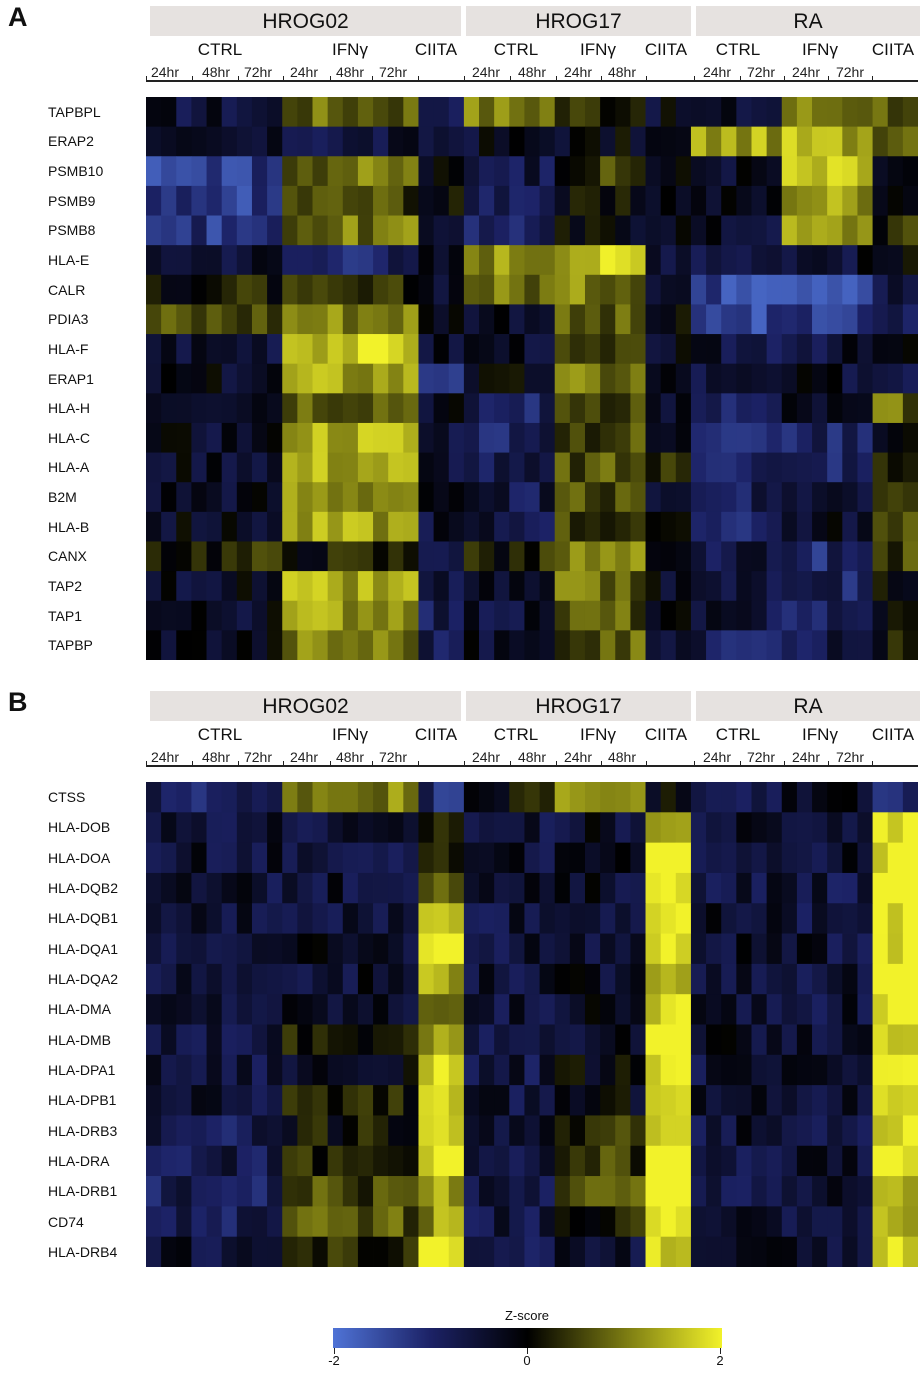 This screenshot has height=1375, width=920. Describe the element at coordinates (820, 734) in the screenshot. I see `condition-label: IFNγ` at that location.